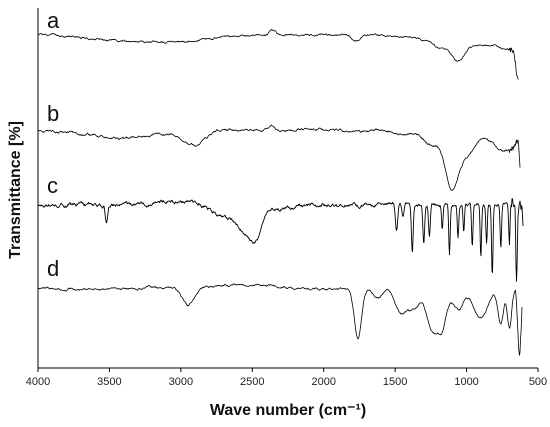  Describe the element at coordinates (538, 382) in the screenshot. I see `x-tick-label: 500` at that location.